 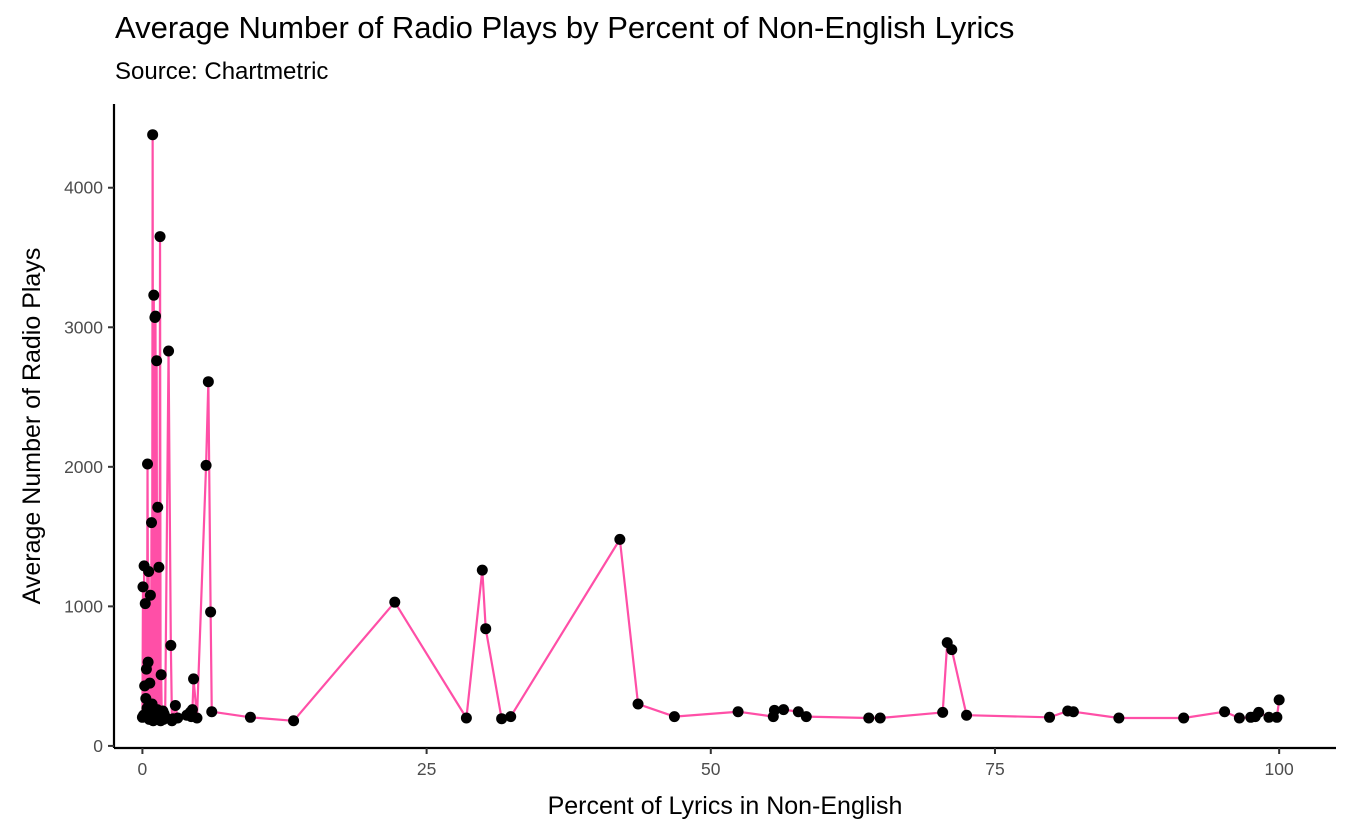 What do you see at coordinates (32, 426) in the screenshot?
I see `y-axis-title: Average Number of Radio Plays` at bounding box center [32, 426].